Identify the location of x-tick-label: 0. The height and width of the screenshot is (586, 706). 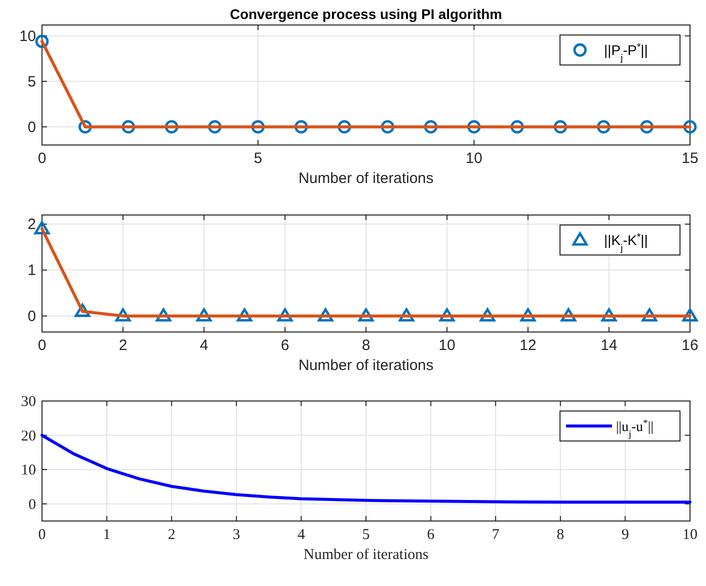
(42, 535).